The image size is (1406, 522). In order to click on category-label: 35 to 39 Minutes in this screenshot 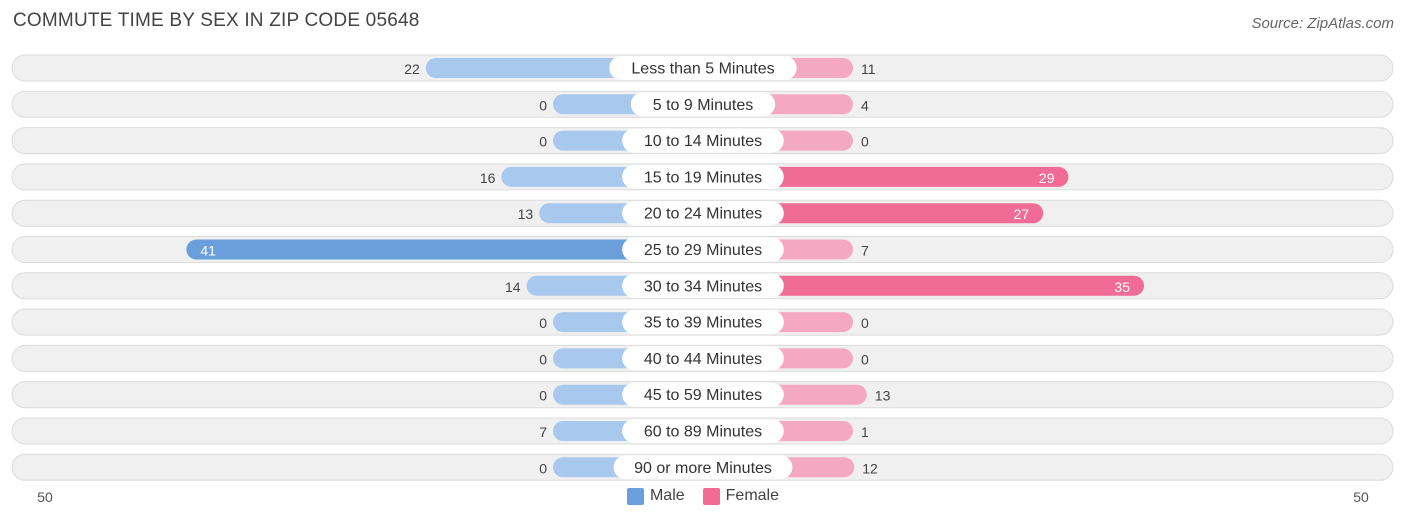, I will do `click(703, 323)`.